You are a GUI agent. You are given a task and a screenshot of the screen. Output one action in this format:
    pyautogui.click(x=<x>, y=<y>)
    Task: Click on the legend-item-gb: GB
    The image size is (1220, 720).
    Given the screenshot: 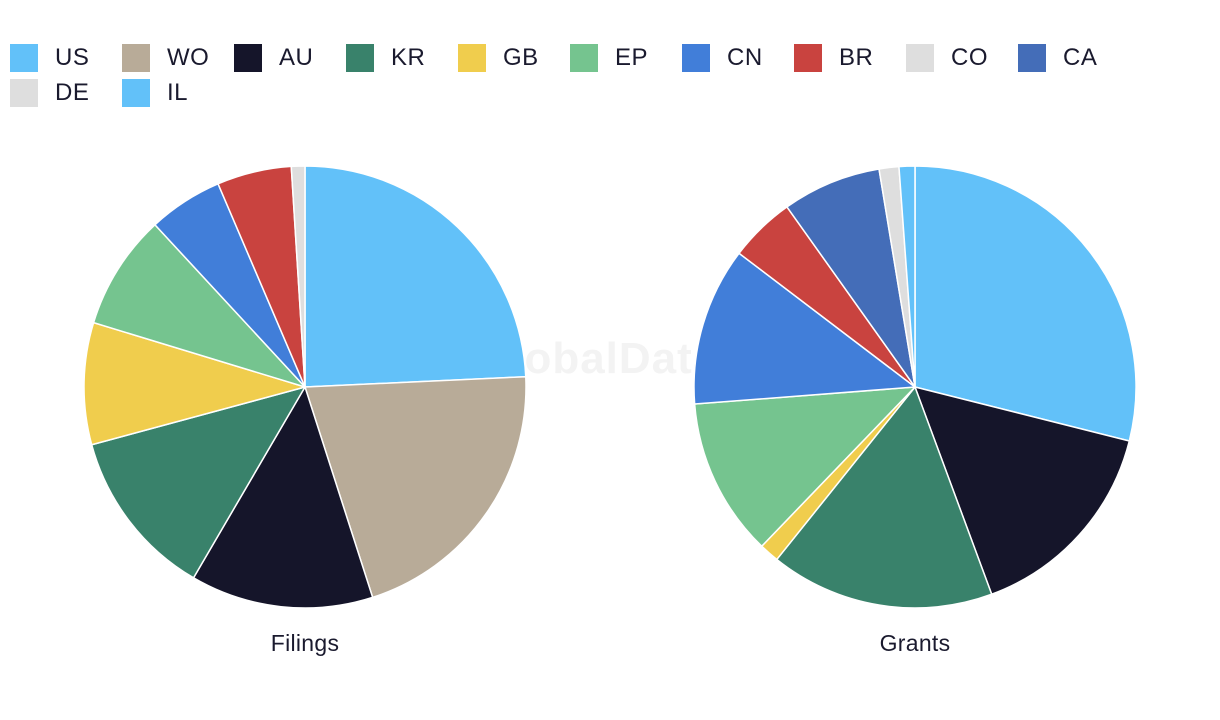 What is the action you would take?
    pyautogui.click(x=514, y=57)
    